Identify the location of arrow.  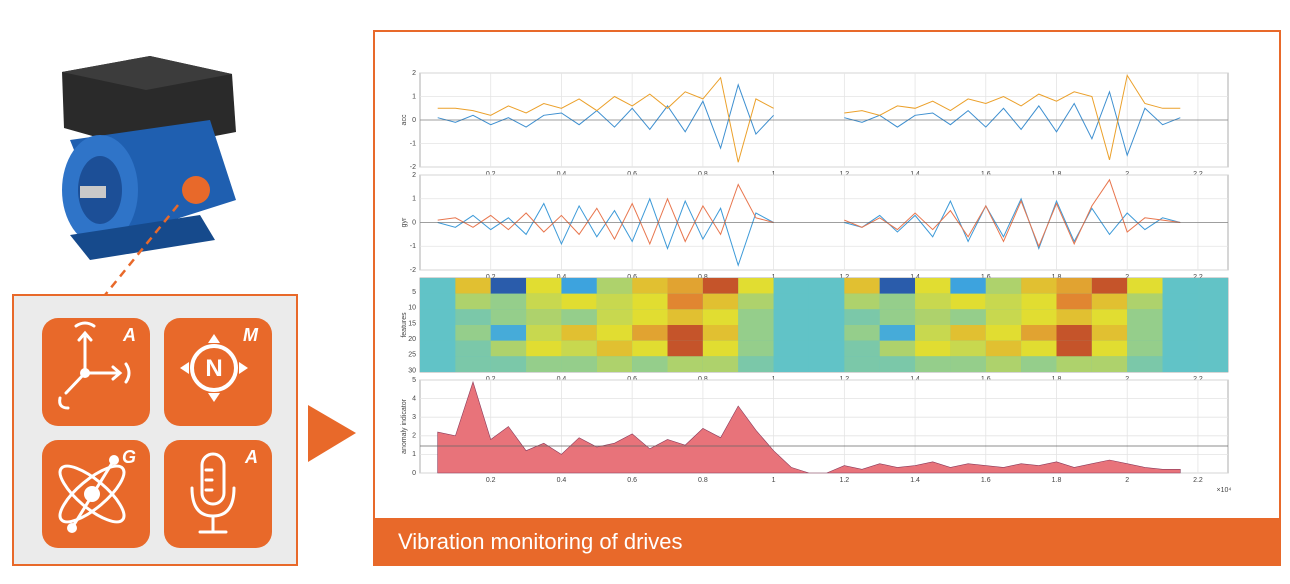
(332, 433).